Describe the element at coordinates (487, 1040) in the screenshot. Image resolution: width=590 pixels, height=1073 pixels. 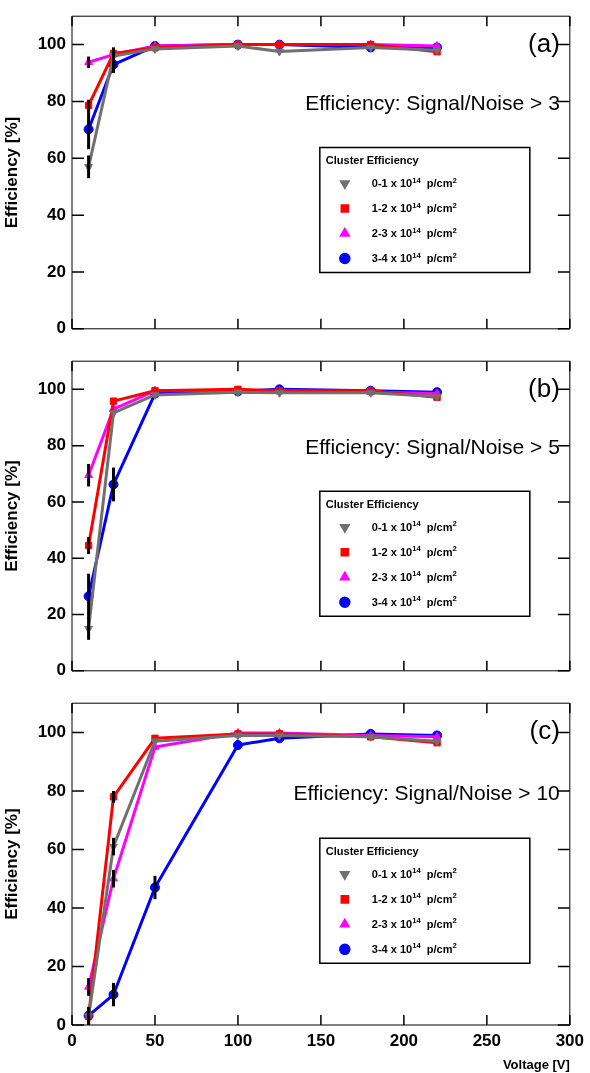
I see `x-tick-label: 250` at that location.